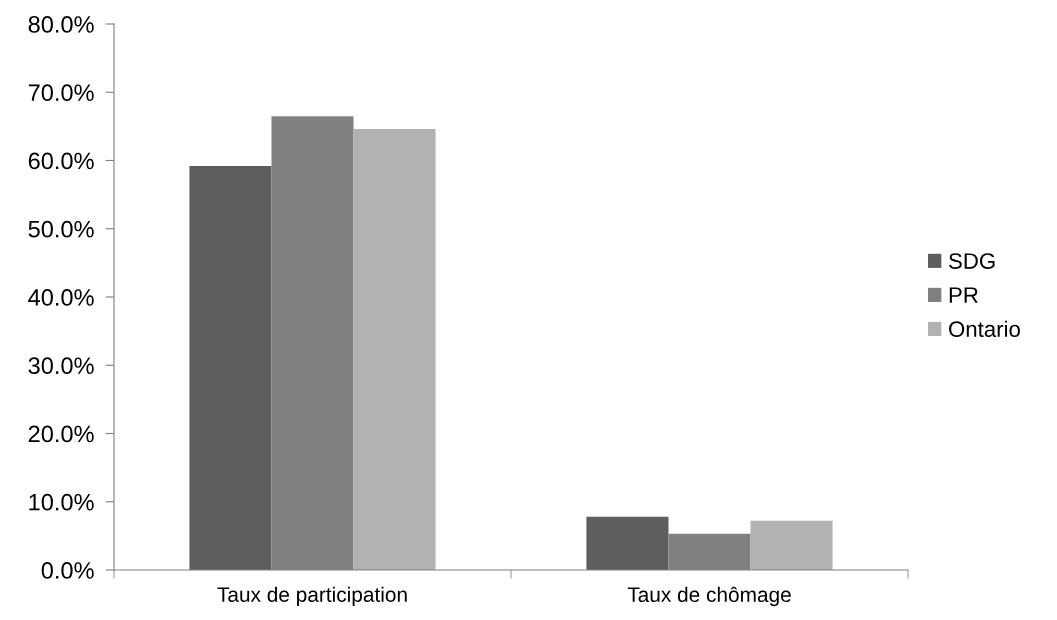 Image resolution: width=1057 pixels, height=620 pixels. Describe the element at coordinates (61, 93) in the screenshot. I see `y-tick-label: 70.0%` at that location.